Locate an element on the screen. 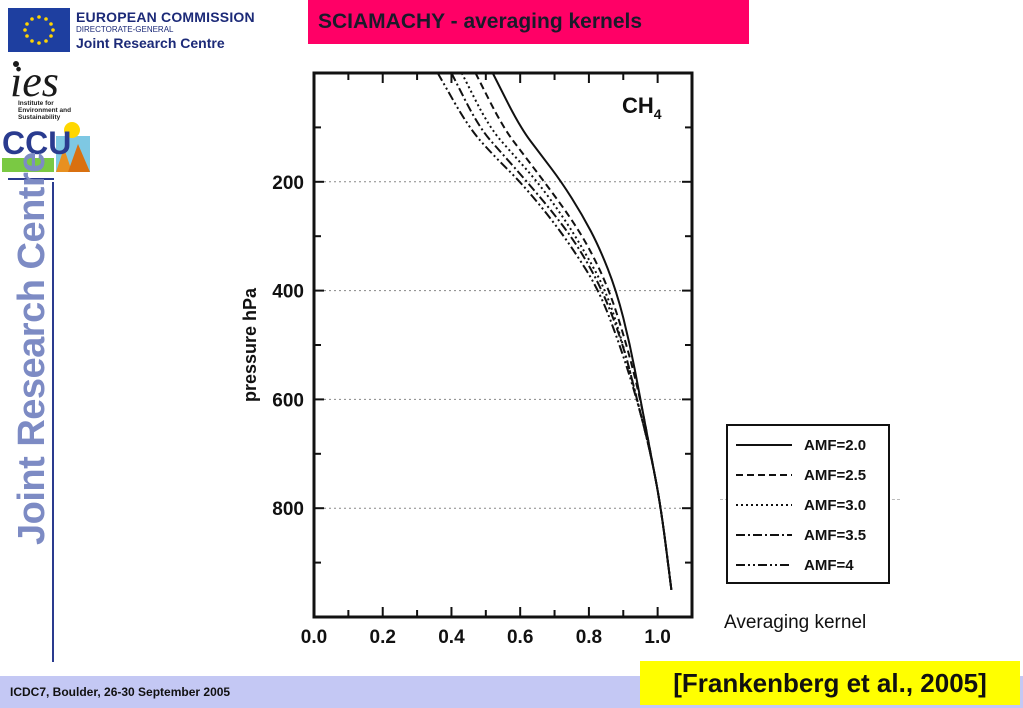  legend-item: AMF=3.5 is located at coordinates (809, 535).